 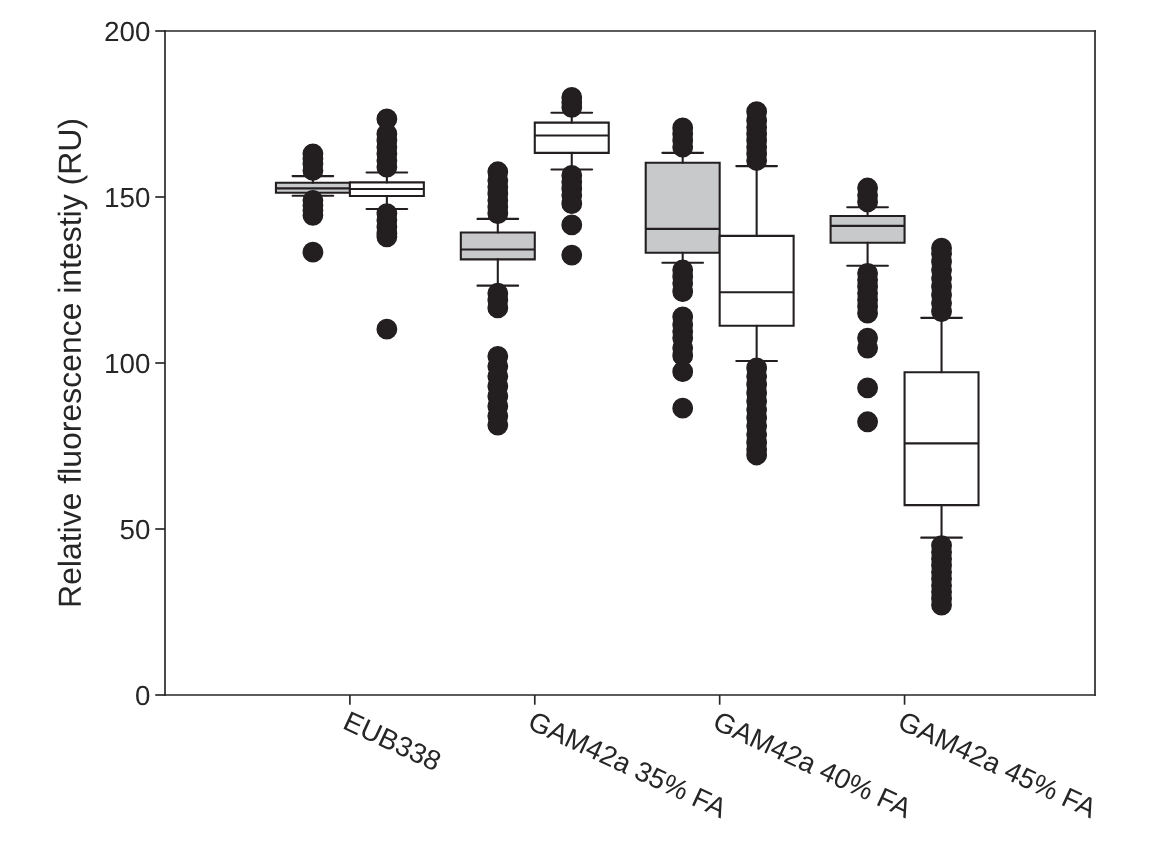 I want to click on y-tick-label: 100, so click(x=128, y=363).